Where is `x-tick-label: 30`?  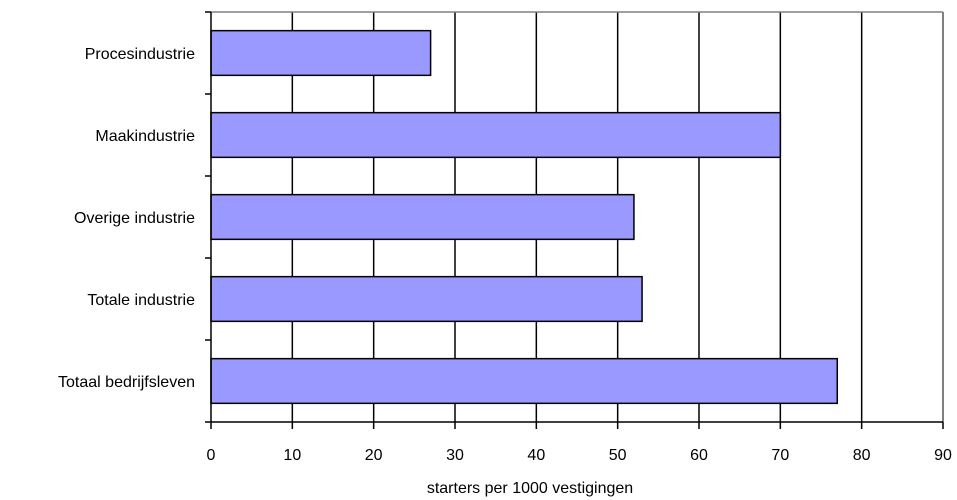
x-tick-label: 30 is located at coordinates (455, 455).